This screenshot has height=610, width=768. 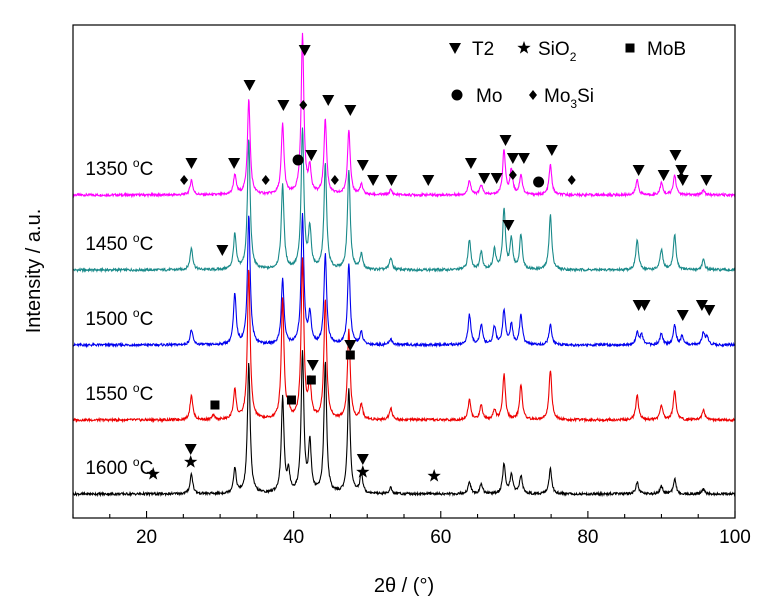 I want to click on legend-label: MoB, so click(x=666, y=49).